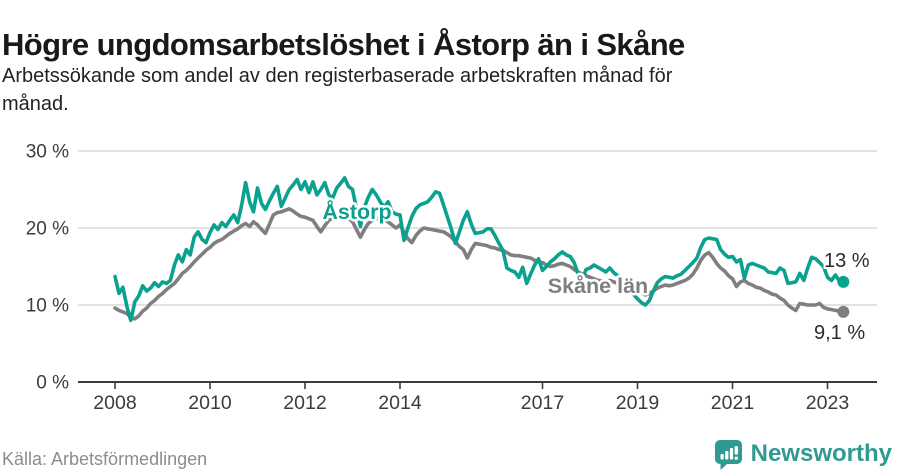  I want to click on series-label-astorp: Åstorp, so click(356, 211).